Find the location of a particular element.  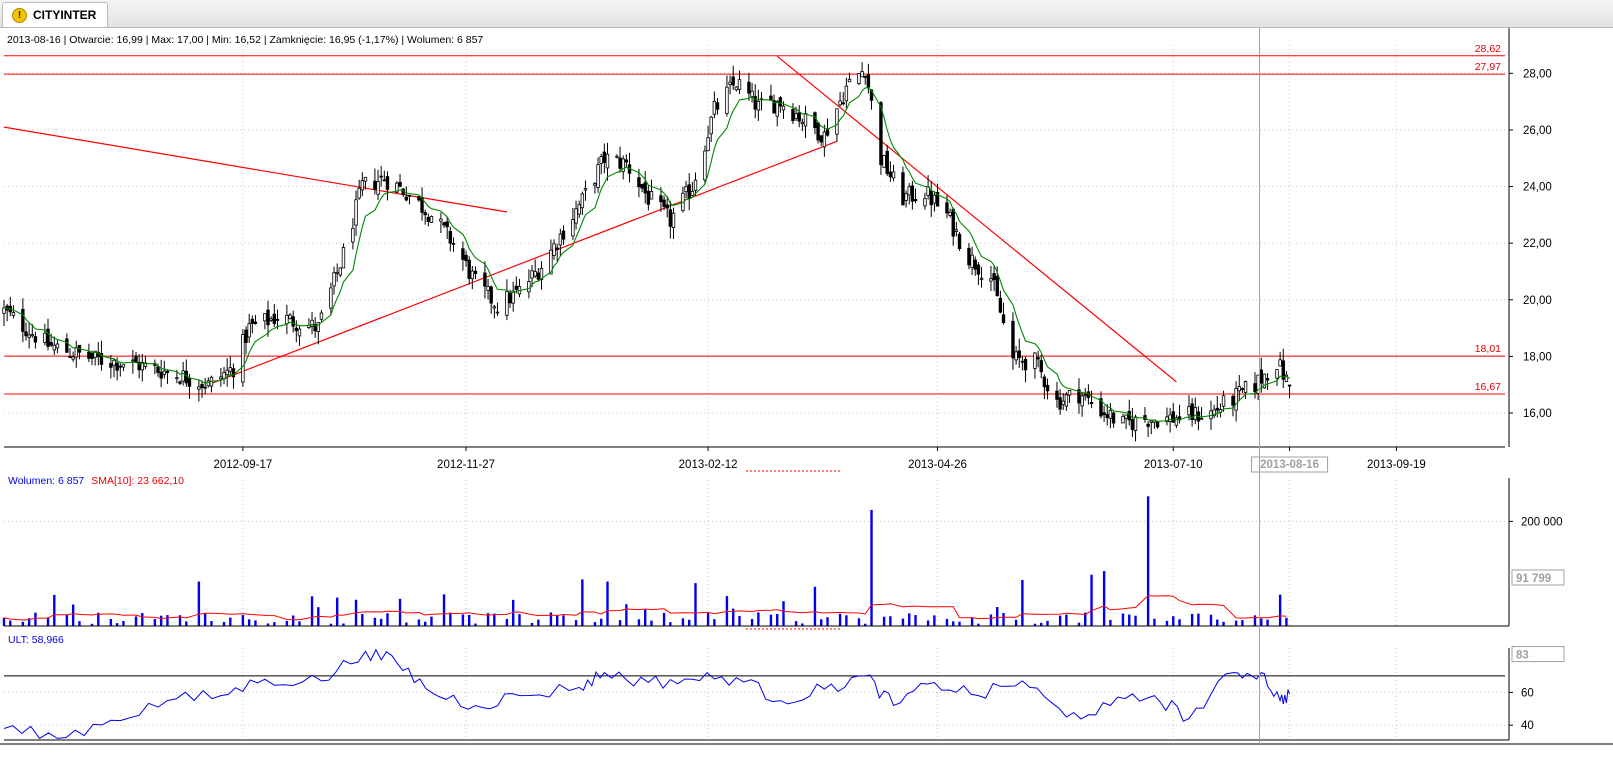

x-tick-label: 2013-09-19 is located at coordinates (1396, 465).